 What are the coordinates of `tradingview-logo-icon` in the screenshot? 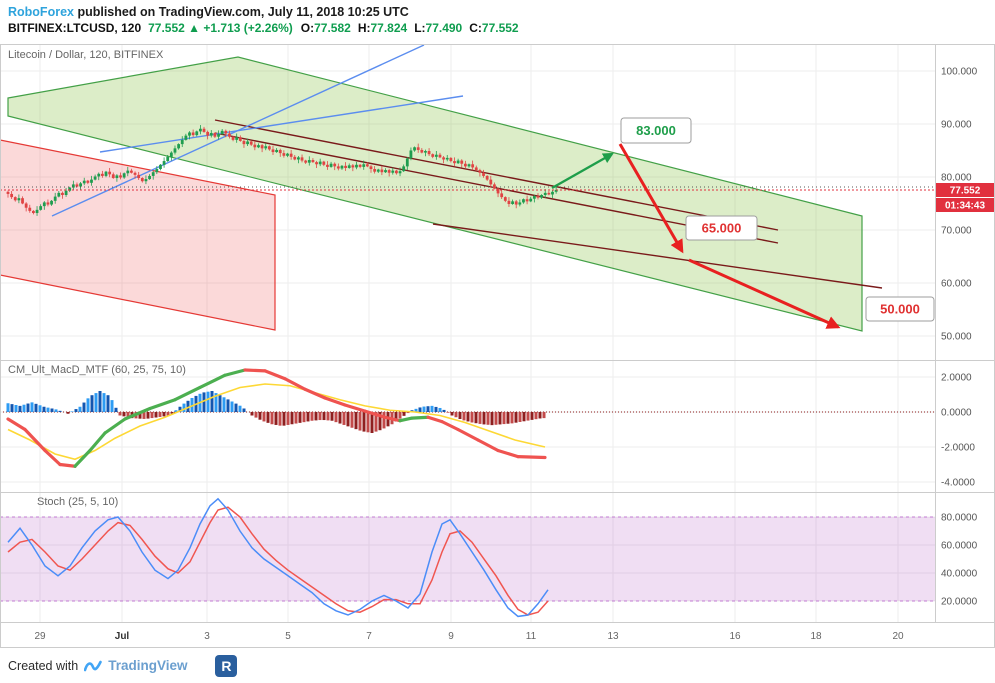 It's located at (93, 665).